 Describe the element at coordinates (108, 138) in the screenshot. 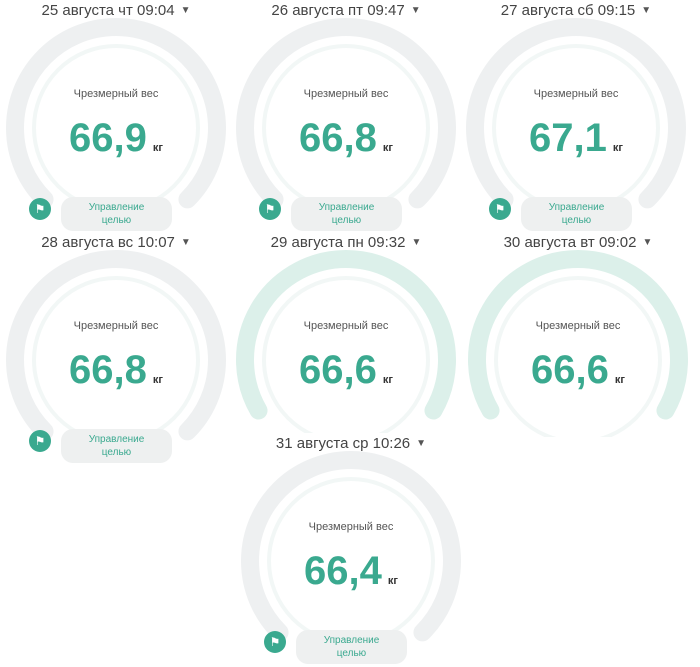

I see `weight-number: 66,9` at that location.